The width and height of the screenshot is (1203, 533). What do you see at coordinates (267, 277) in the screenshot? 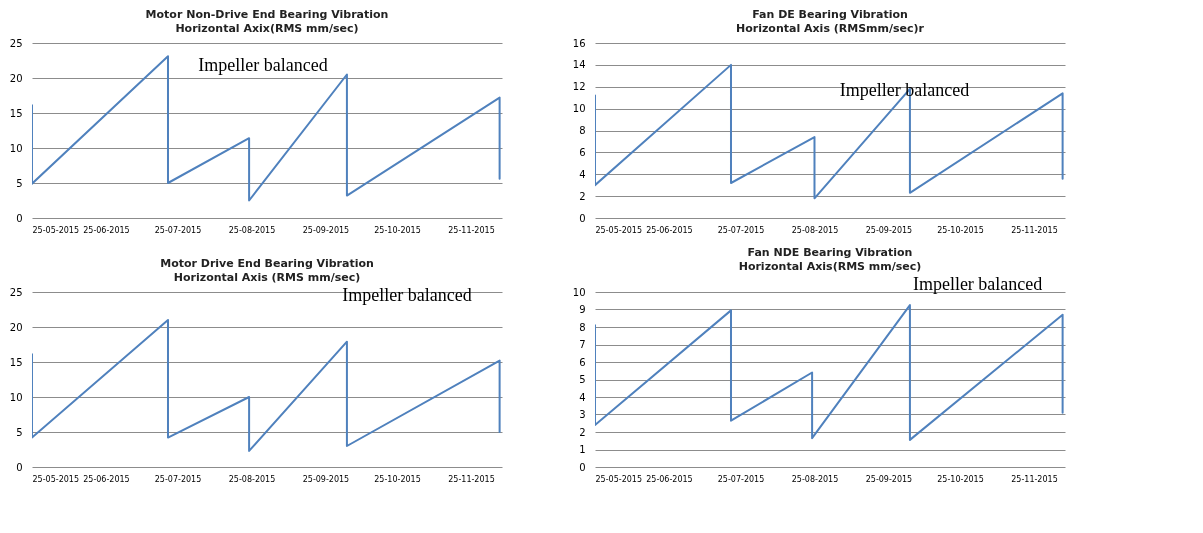
I see `chart-subtitle: Horizontal Axis (RMS mm/sec)` at bounding box center [267, 277].